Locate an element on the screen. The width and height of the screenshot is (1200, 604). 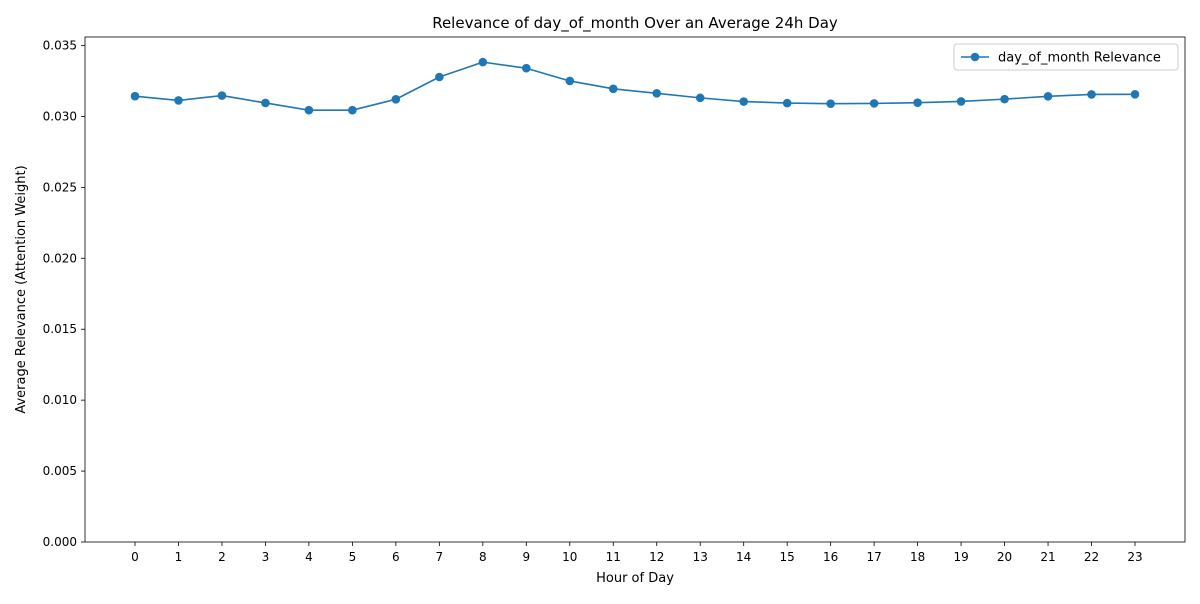
x-axis: 0 1 2 3 4 5 6 7 8 9 10 11 12 13 14 15 16 17 18 19 20 21 22 23 is located at coordinates (637, 553).